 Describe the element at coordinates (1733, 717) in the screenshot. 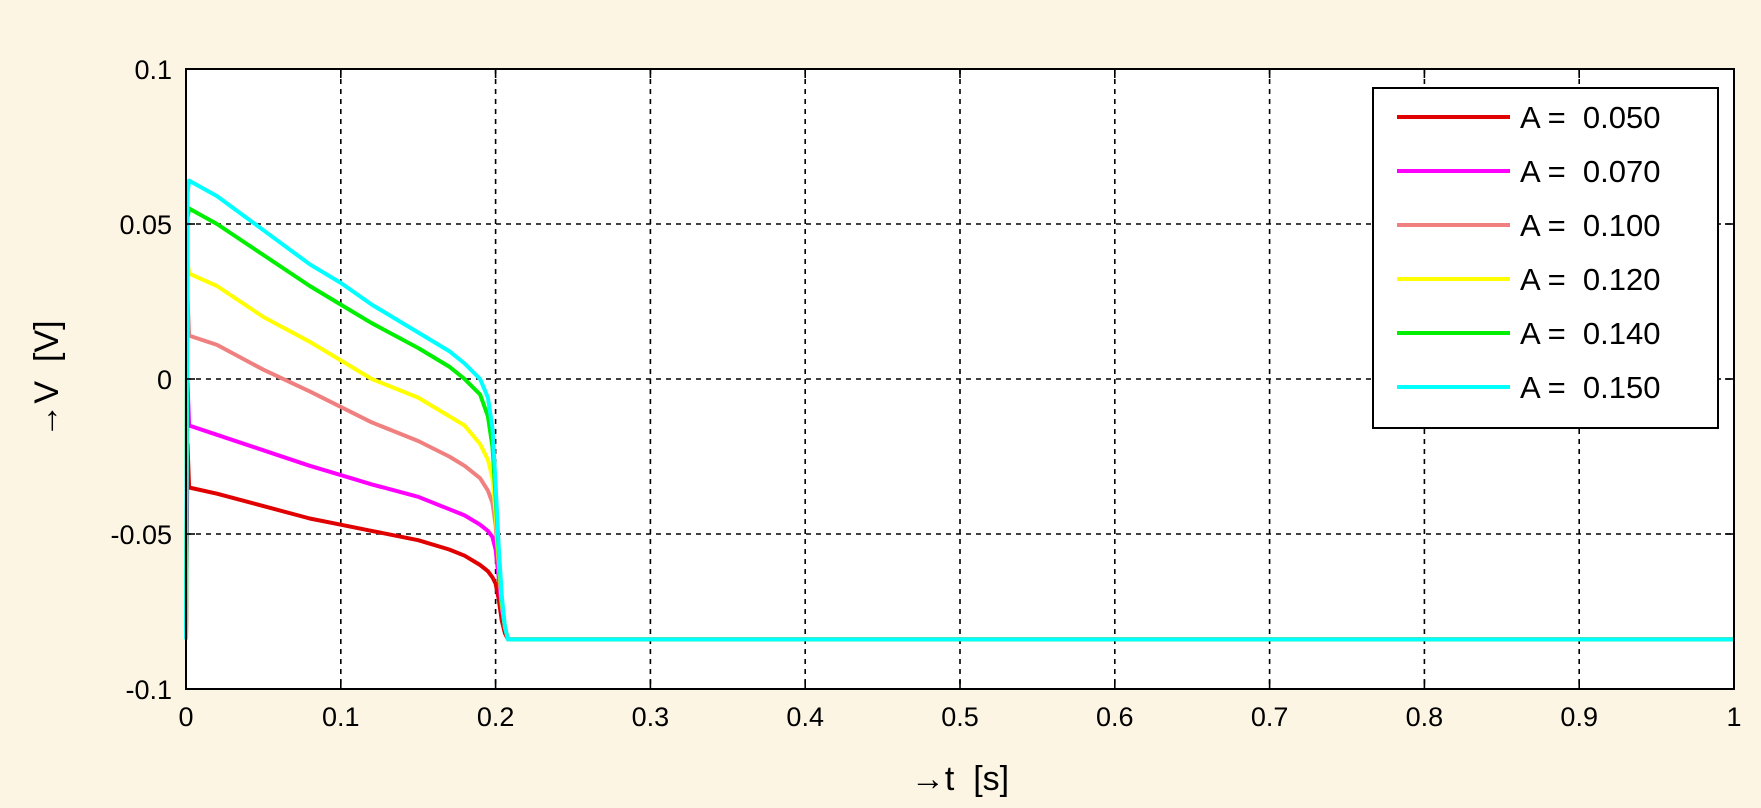

I see `x-tick-label: 1` at that location.